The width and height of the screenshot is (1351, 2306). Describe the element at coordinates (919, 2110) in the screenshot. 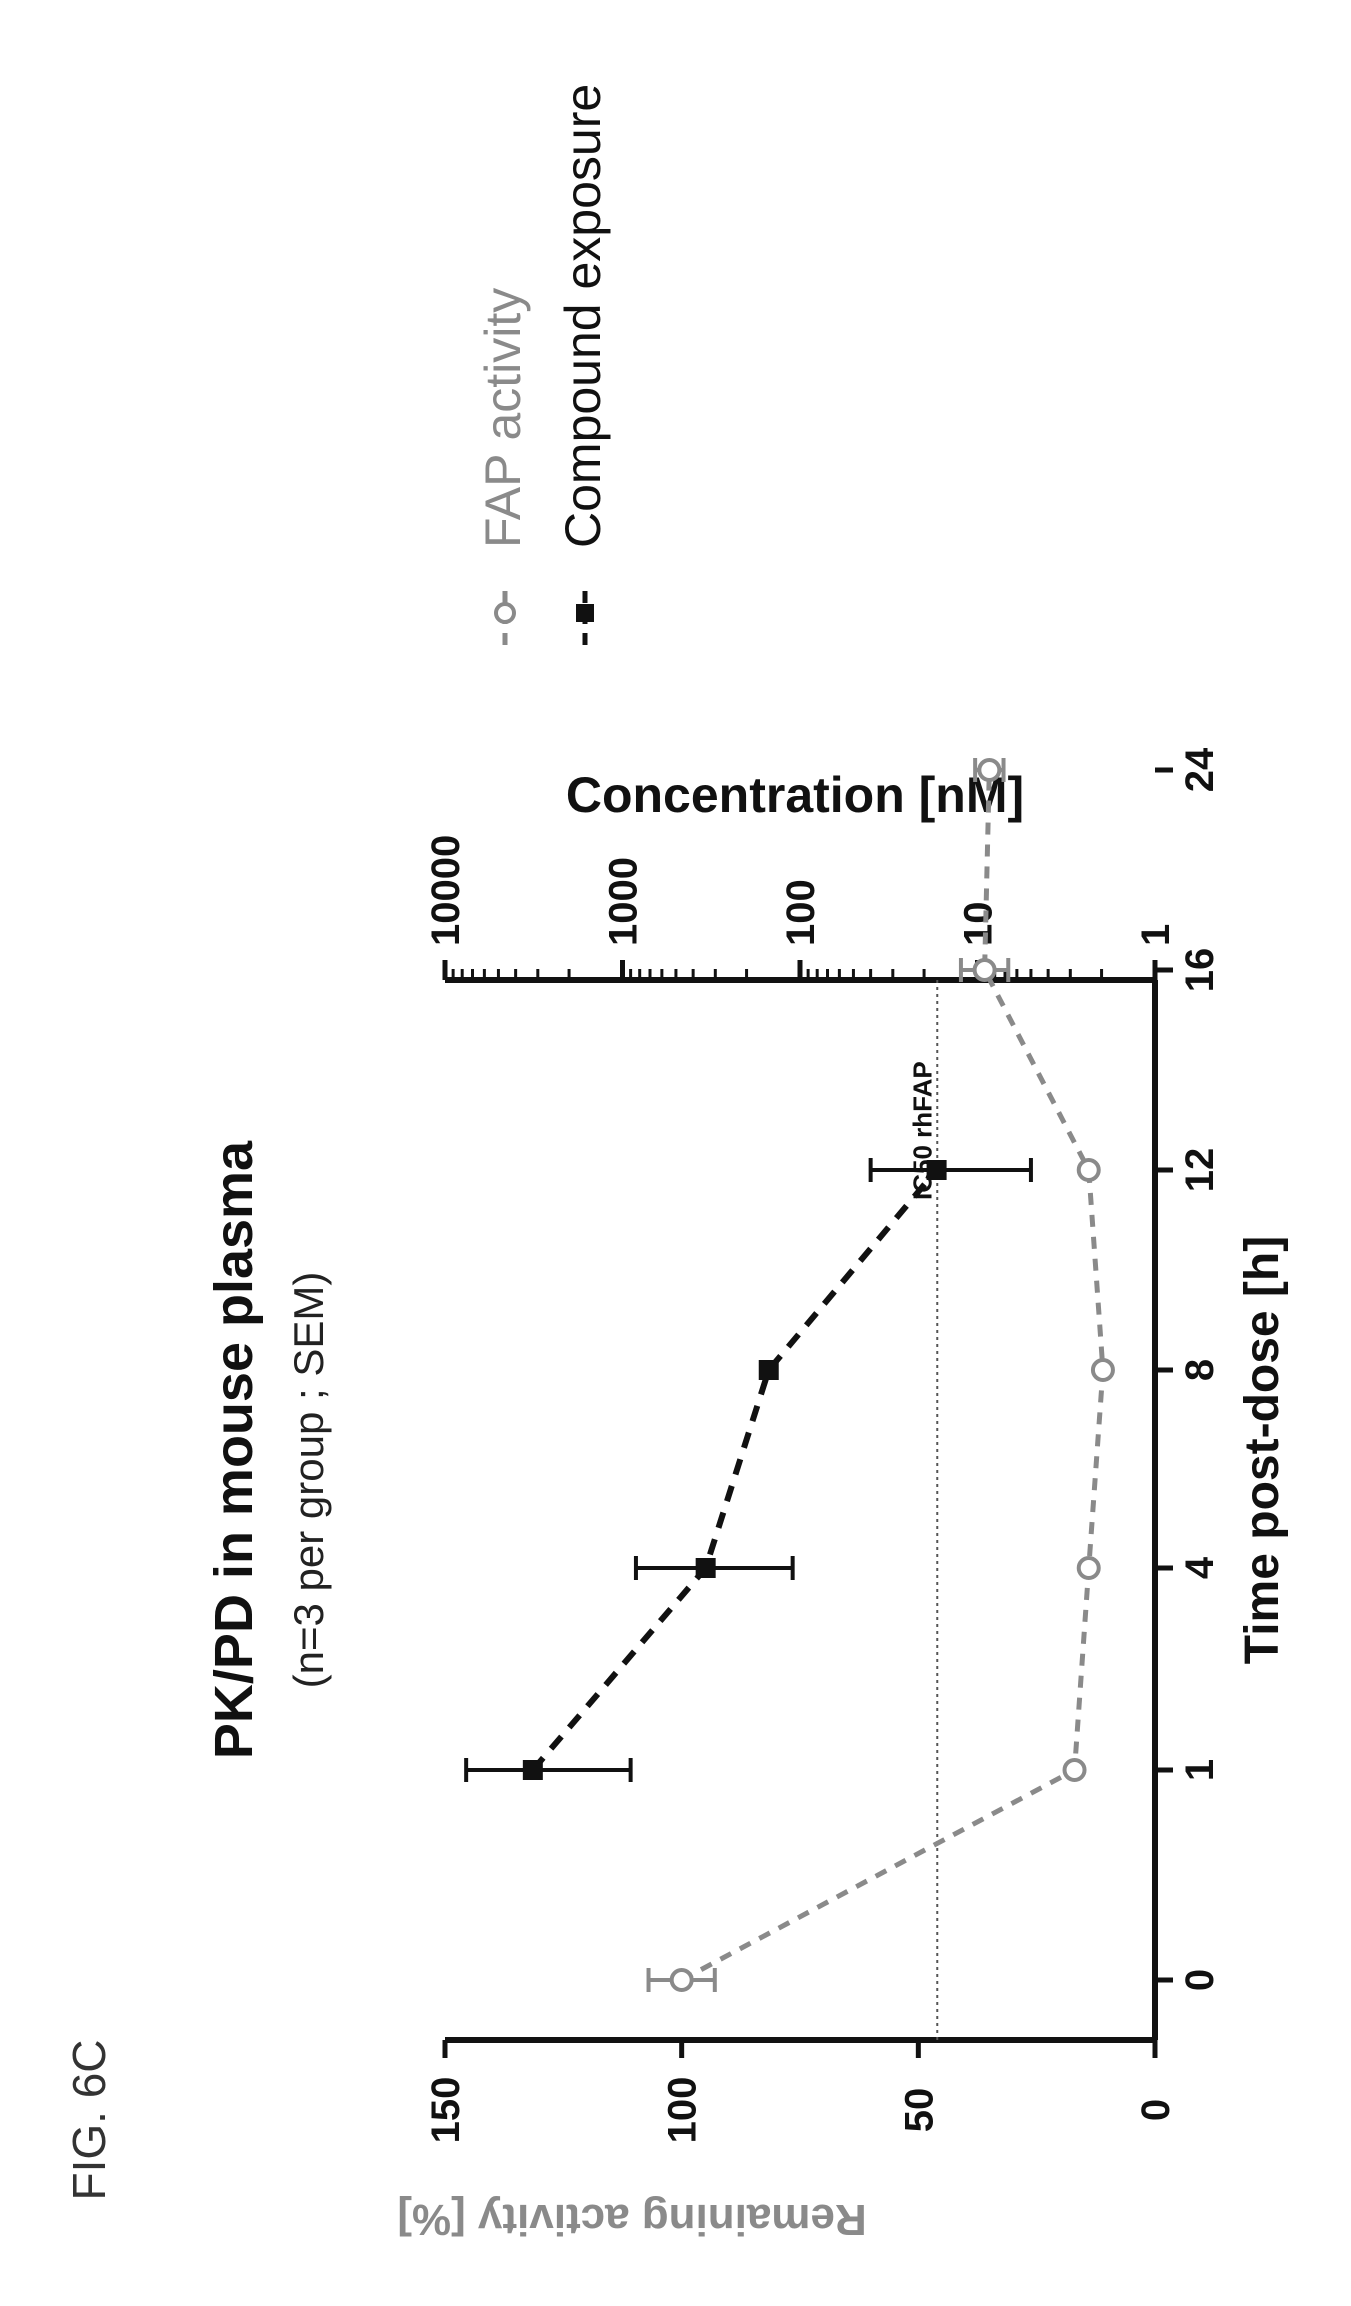

I see `left-y-tick-label: 50` at that location.